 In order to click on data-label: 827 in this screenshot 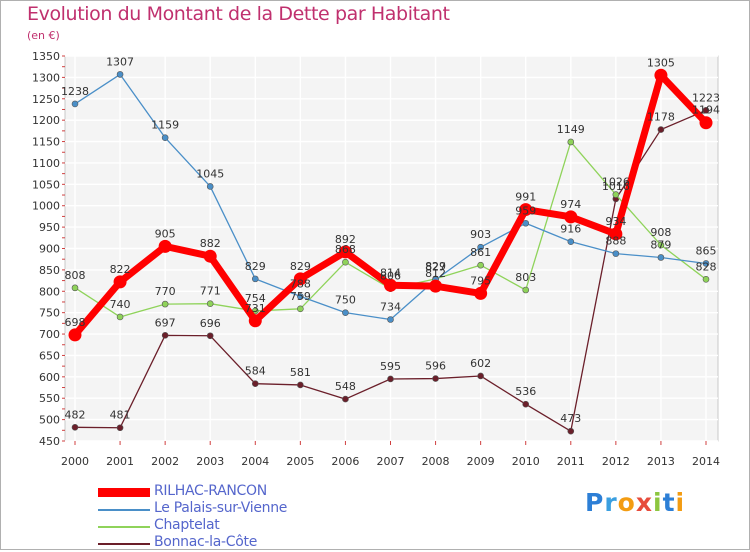, I will do `click(435, 267)`.